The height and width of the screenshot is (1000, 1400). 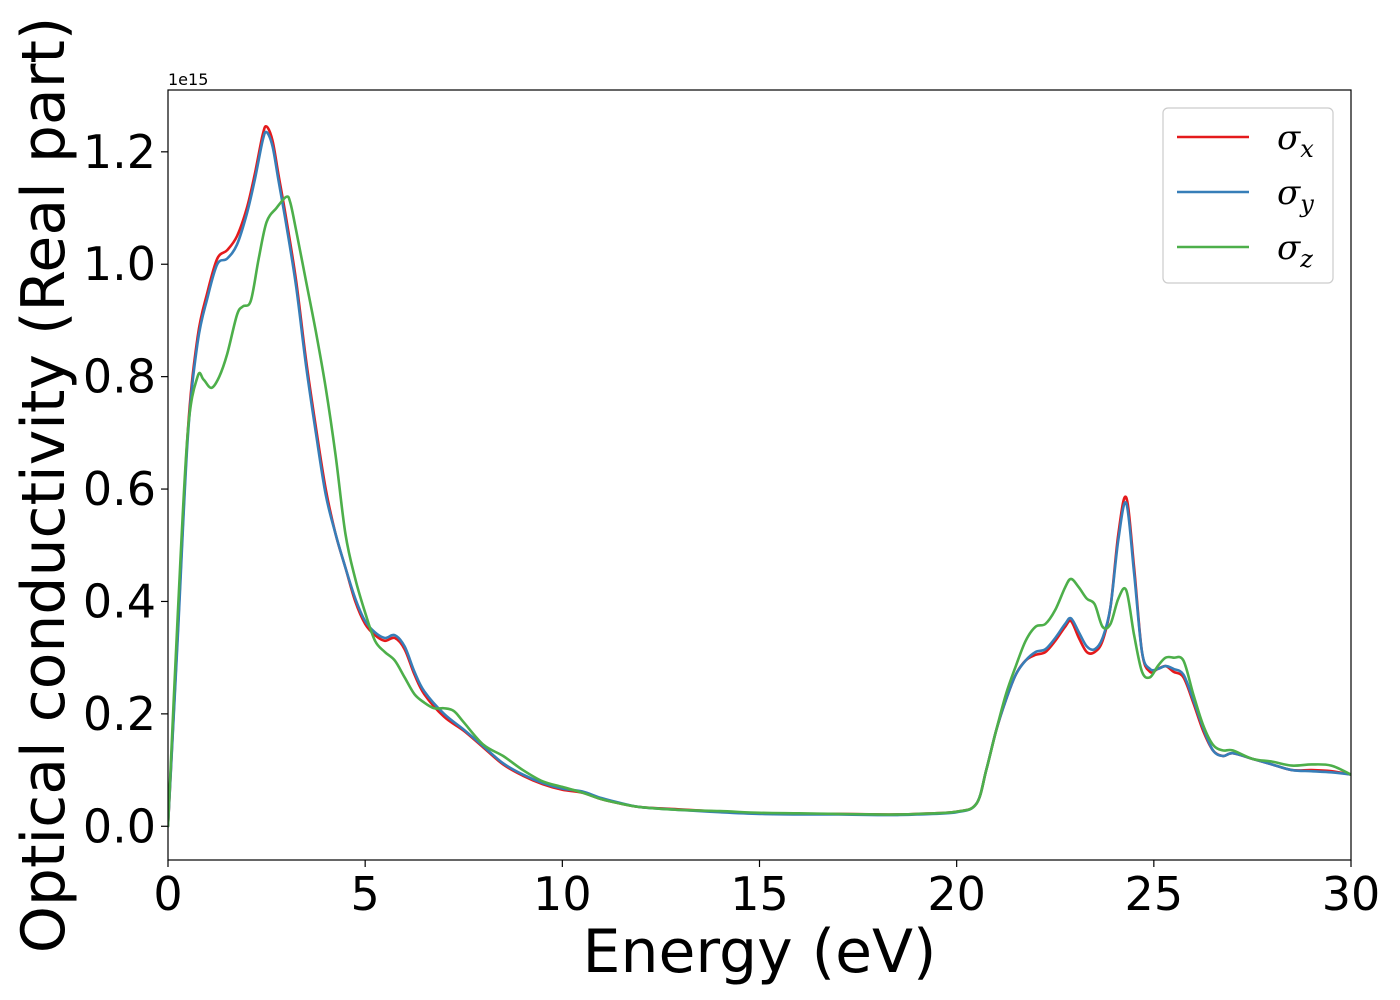 What do you see at coordinates (1351, 894) in the screenshot?
I see `x-tick-label: 30` at bounding box center [1351, 894].